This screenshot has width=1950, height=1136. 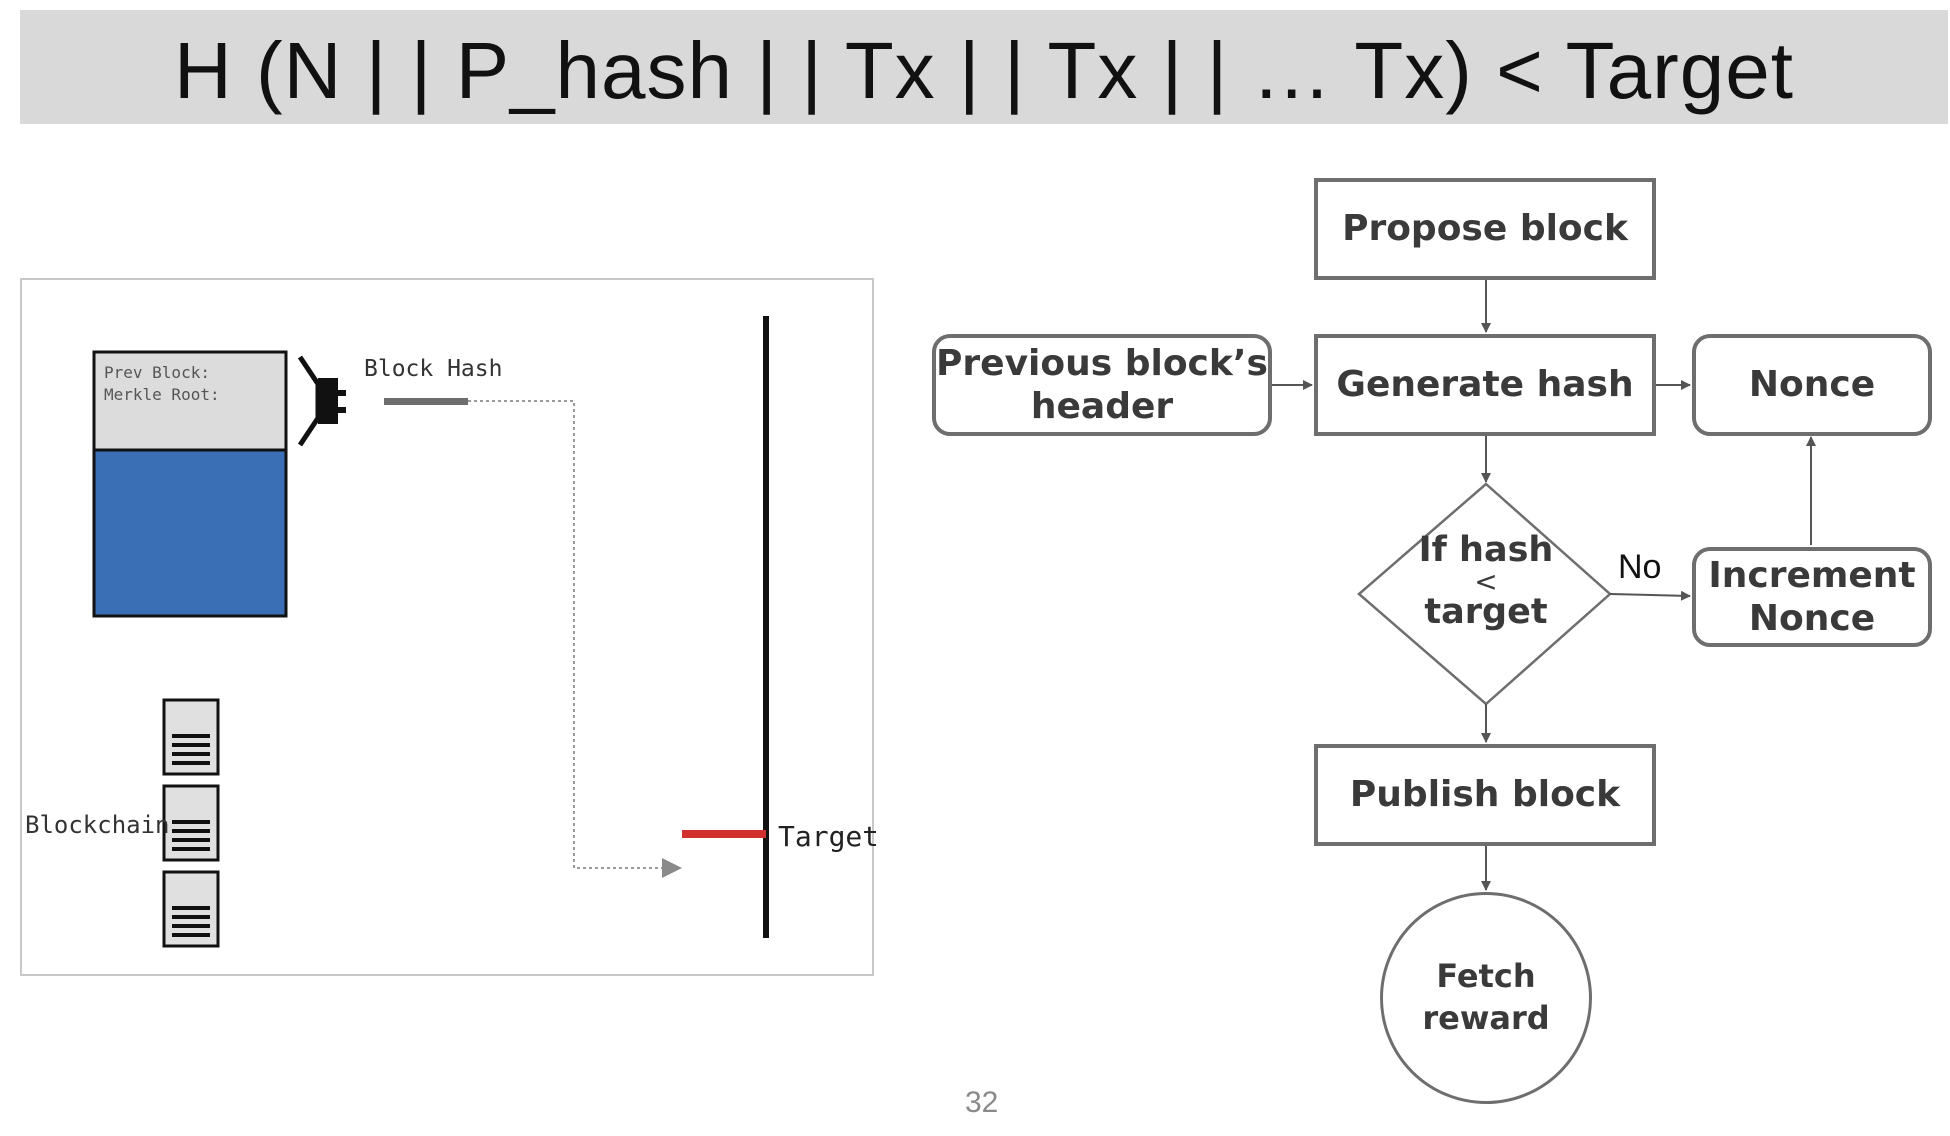 I want to click on block-header-area, so click(x=190, y=401).